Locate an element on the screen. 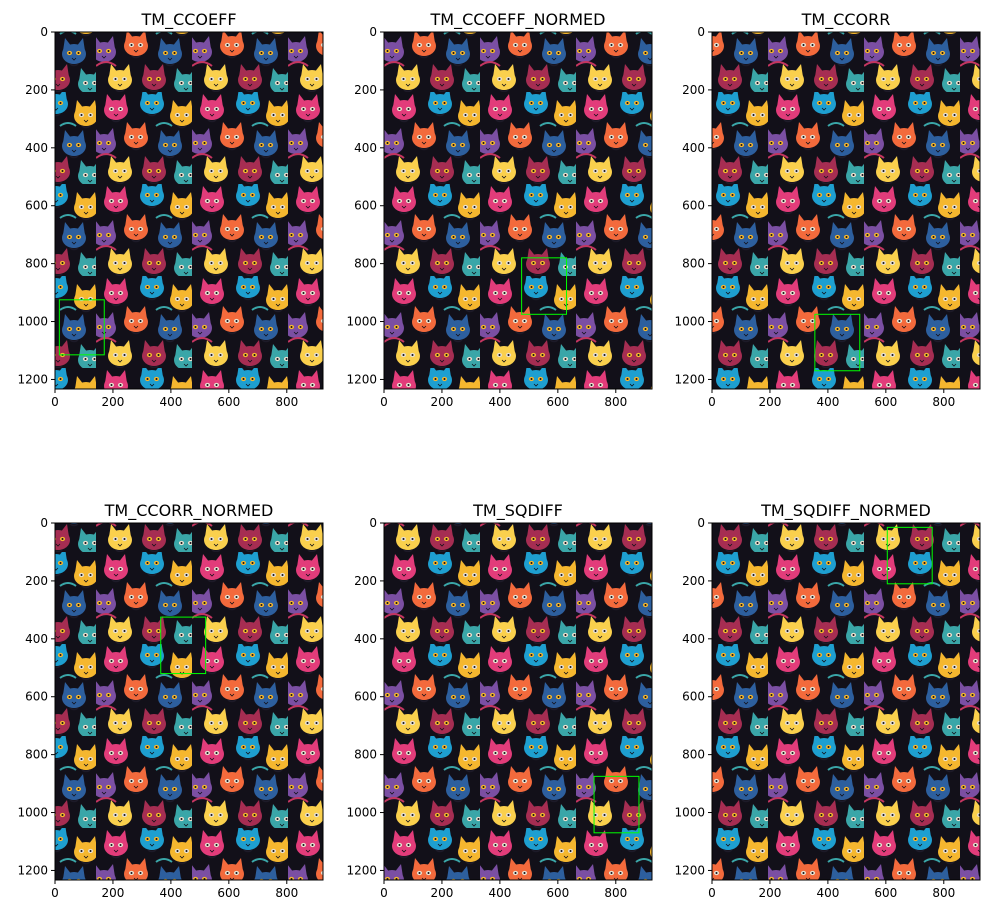 This screenshot has width=989, height=913. subplot-title: TM_CCOEFF_NORMED is located at coordinates (518, 20).